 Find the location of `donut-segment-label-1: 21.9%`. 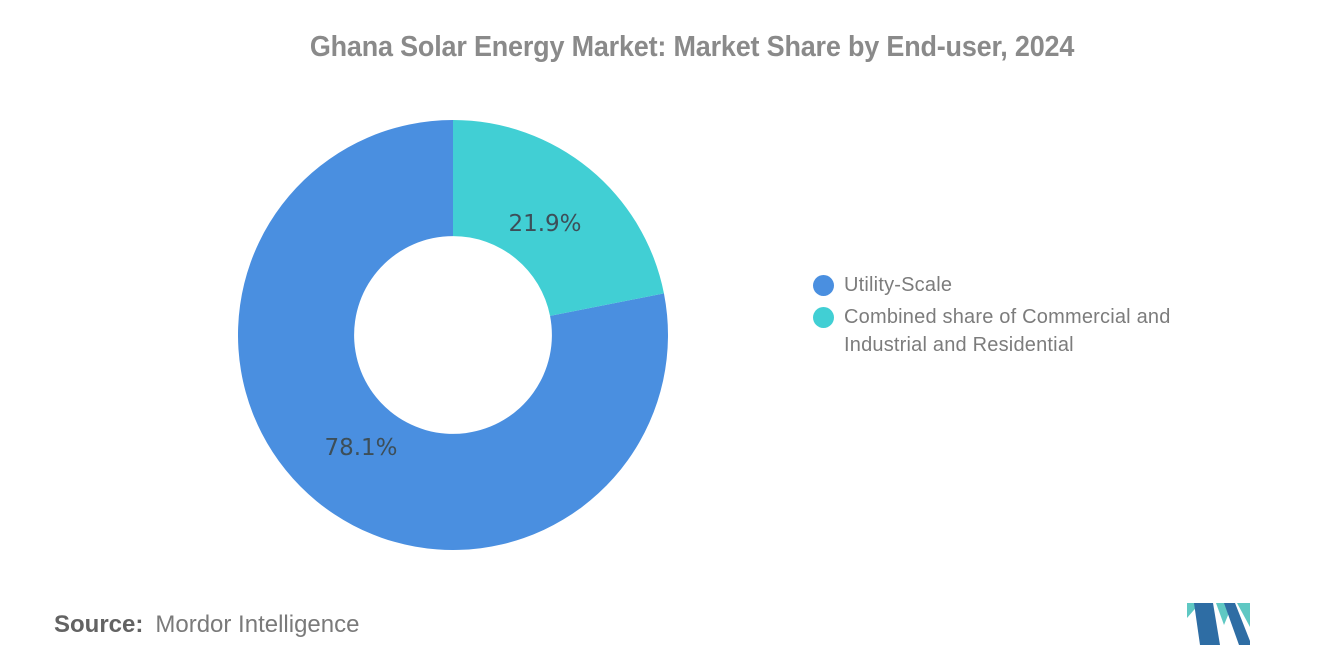

donut-segment-label-1: 21.9% is located at coordinates (544, 224).